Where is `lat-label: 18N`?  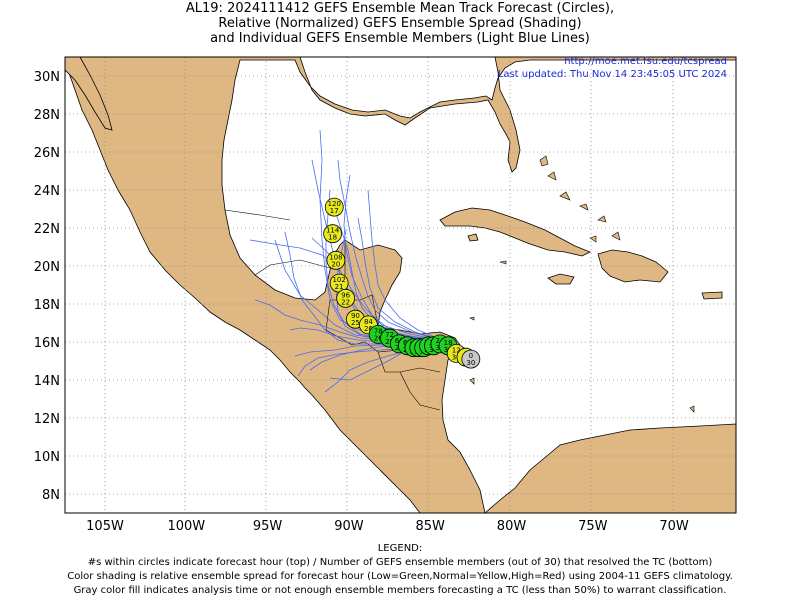 lat-label: 18N is located at coordinates (47, 305).